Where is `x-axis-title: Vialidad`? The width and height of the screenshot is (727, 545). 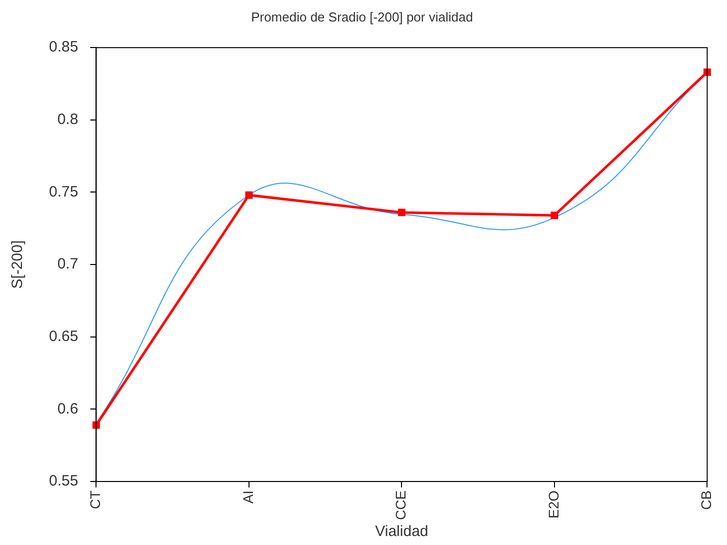
x-axis-title: Vialidad is located at coordinates (401, 531).